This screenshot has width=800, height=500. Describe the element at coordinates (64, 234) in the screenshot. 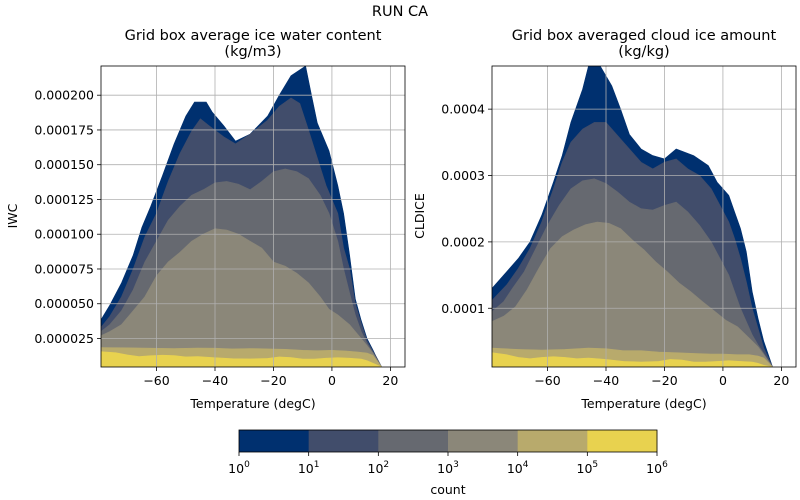

I see `y-tick-label: 0.000100` at that location.